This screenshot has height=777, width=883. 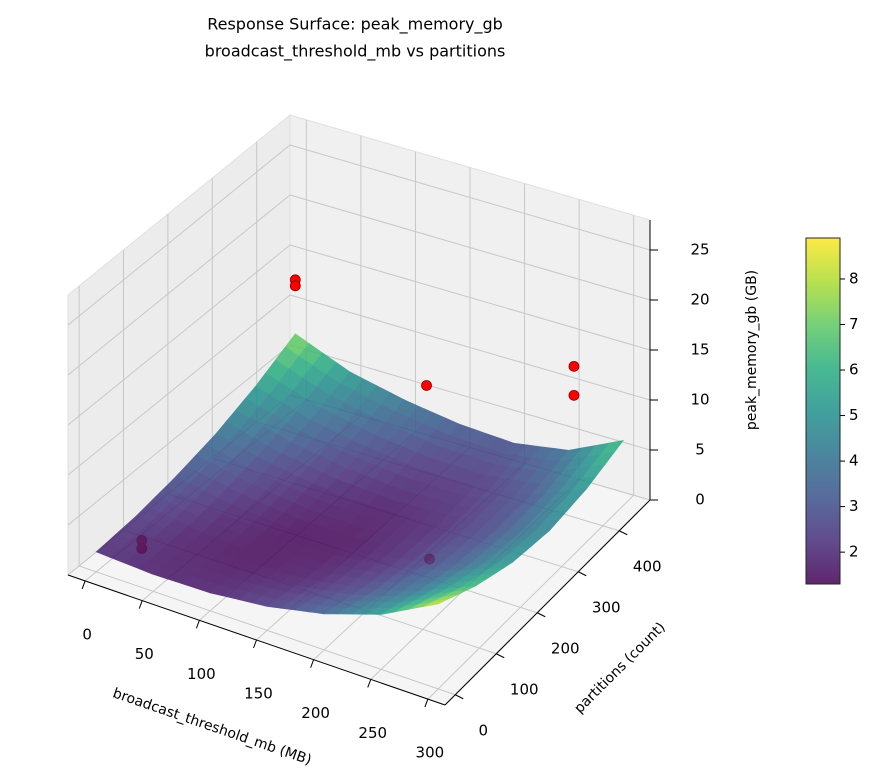 I want to click on y-tick-label: 0, so click(x=483, y=730).